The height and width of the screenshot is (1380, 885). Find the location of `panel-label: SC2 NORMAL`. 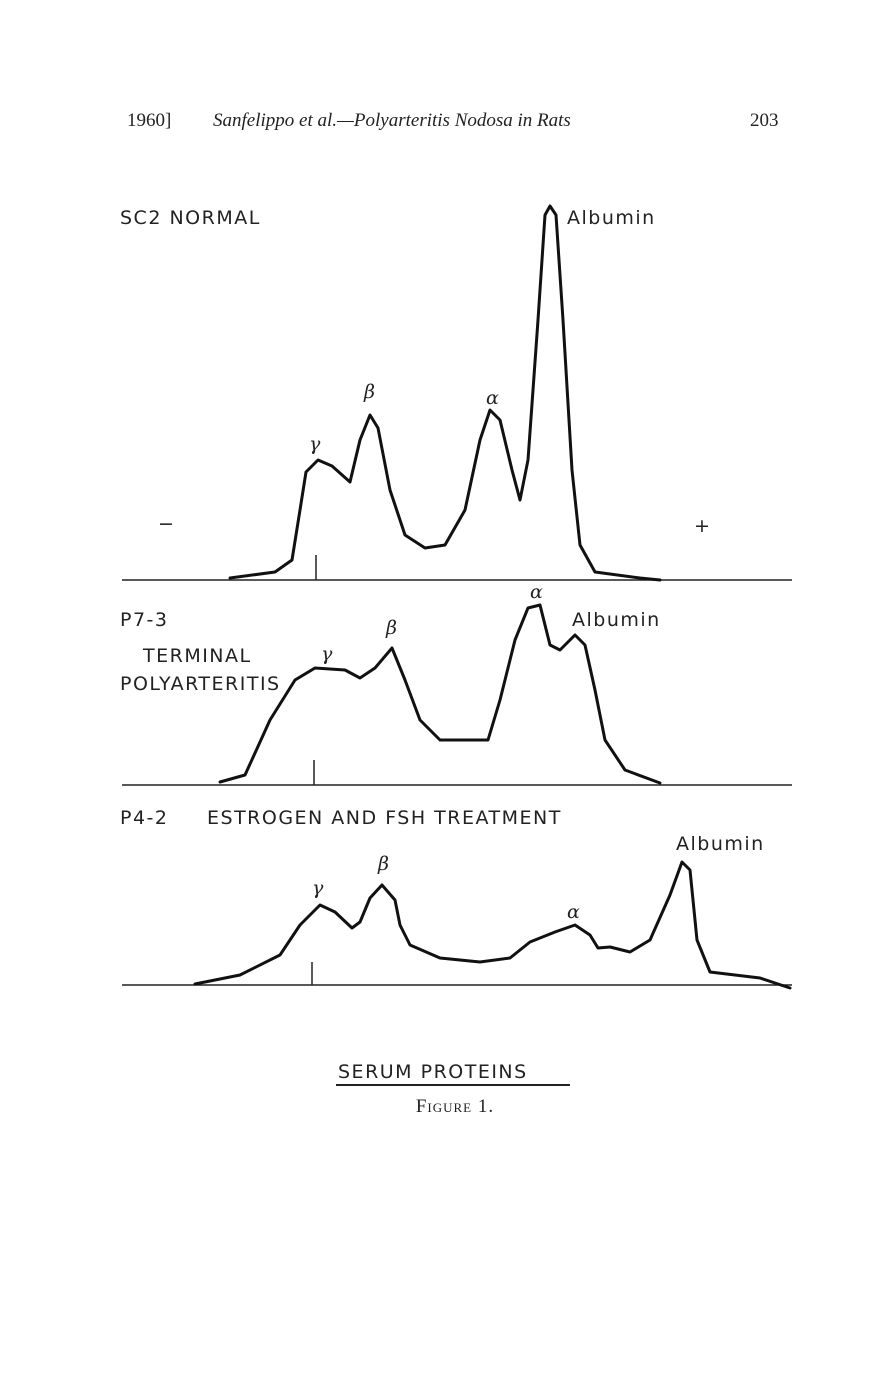

panel-label: SC2 NORMAL is located at coordinates (190, 218).